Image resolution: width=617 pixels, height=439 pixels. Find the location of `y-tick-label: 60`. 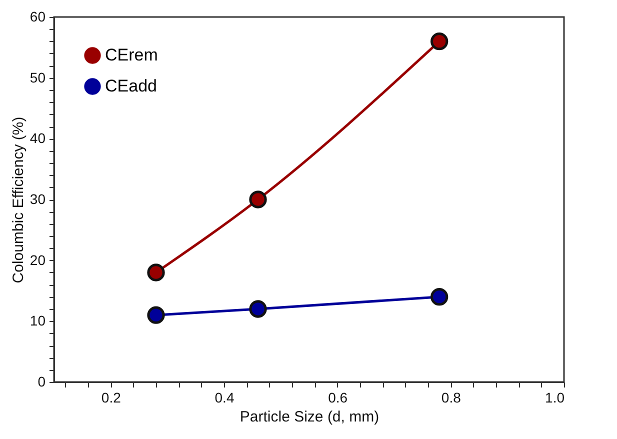

y-tick-label: 60 is located at coordinates (38, 16).